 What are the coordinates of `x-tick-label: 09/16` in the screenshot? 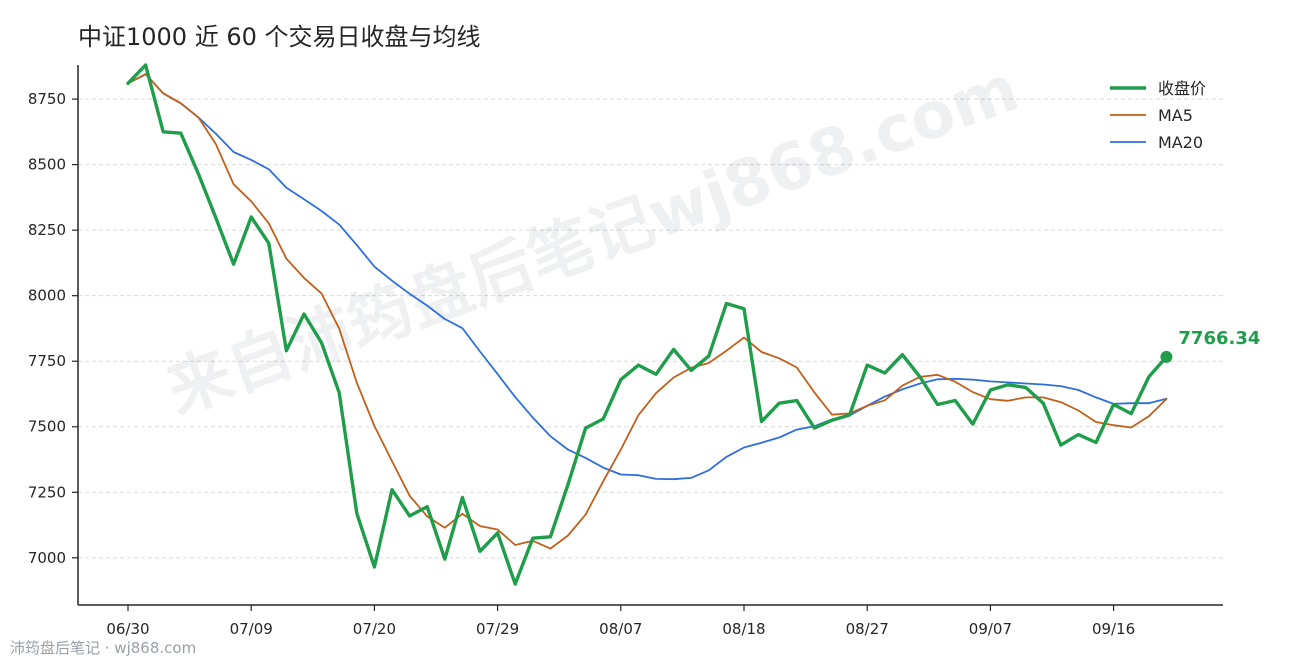 It's located at (1113, 629).